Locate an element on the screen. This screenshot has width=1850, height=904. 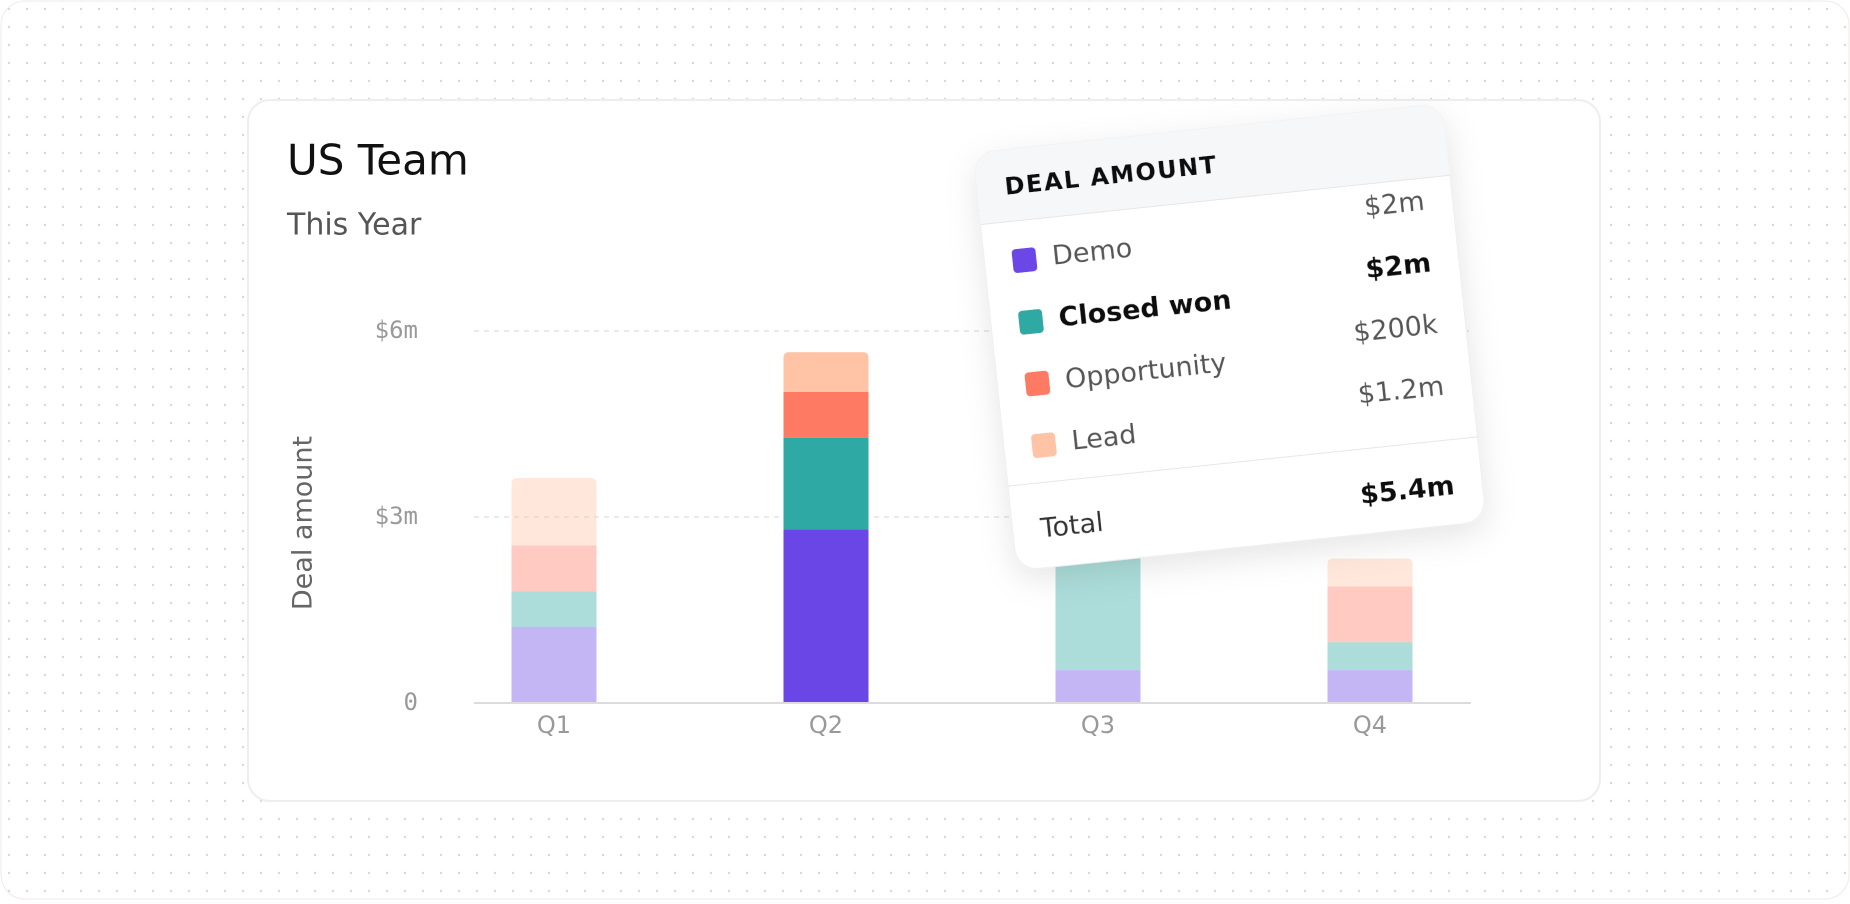
x-tick-label: Q2 is located at coordinates (826, 725).